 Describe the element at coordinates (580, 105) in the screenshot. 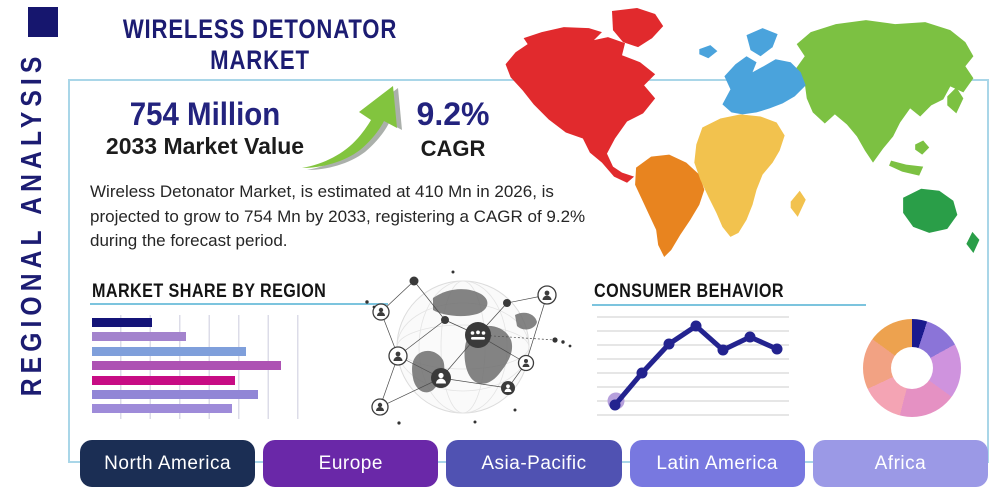

I see `continent-north-america` at that location.